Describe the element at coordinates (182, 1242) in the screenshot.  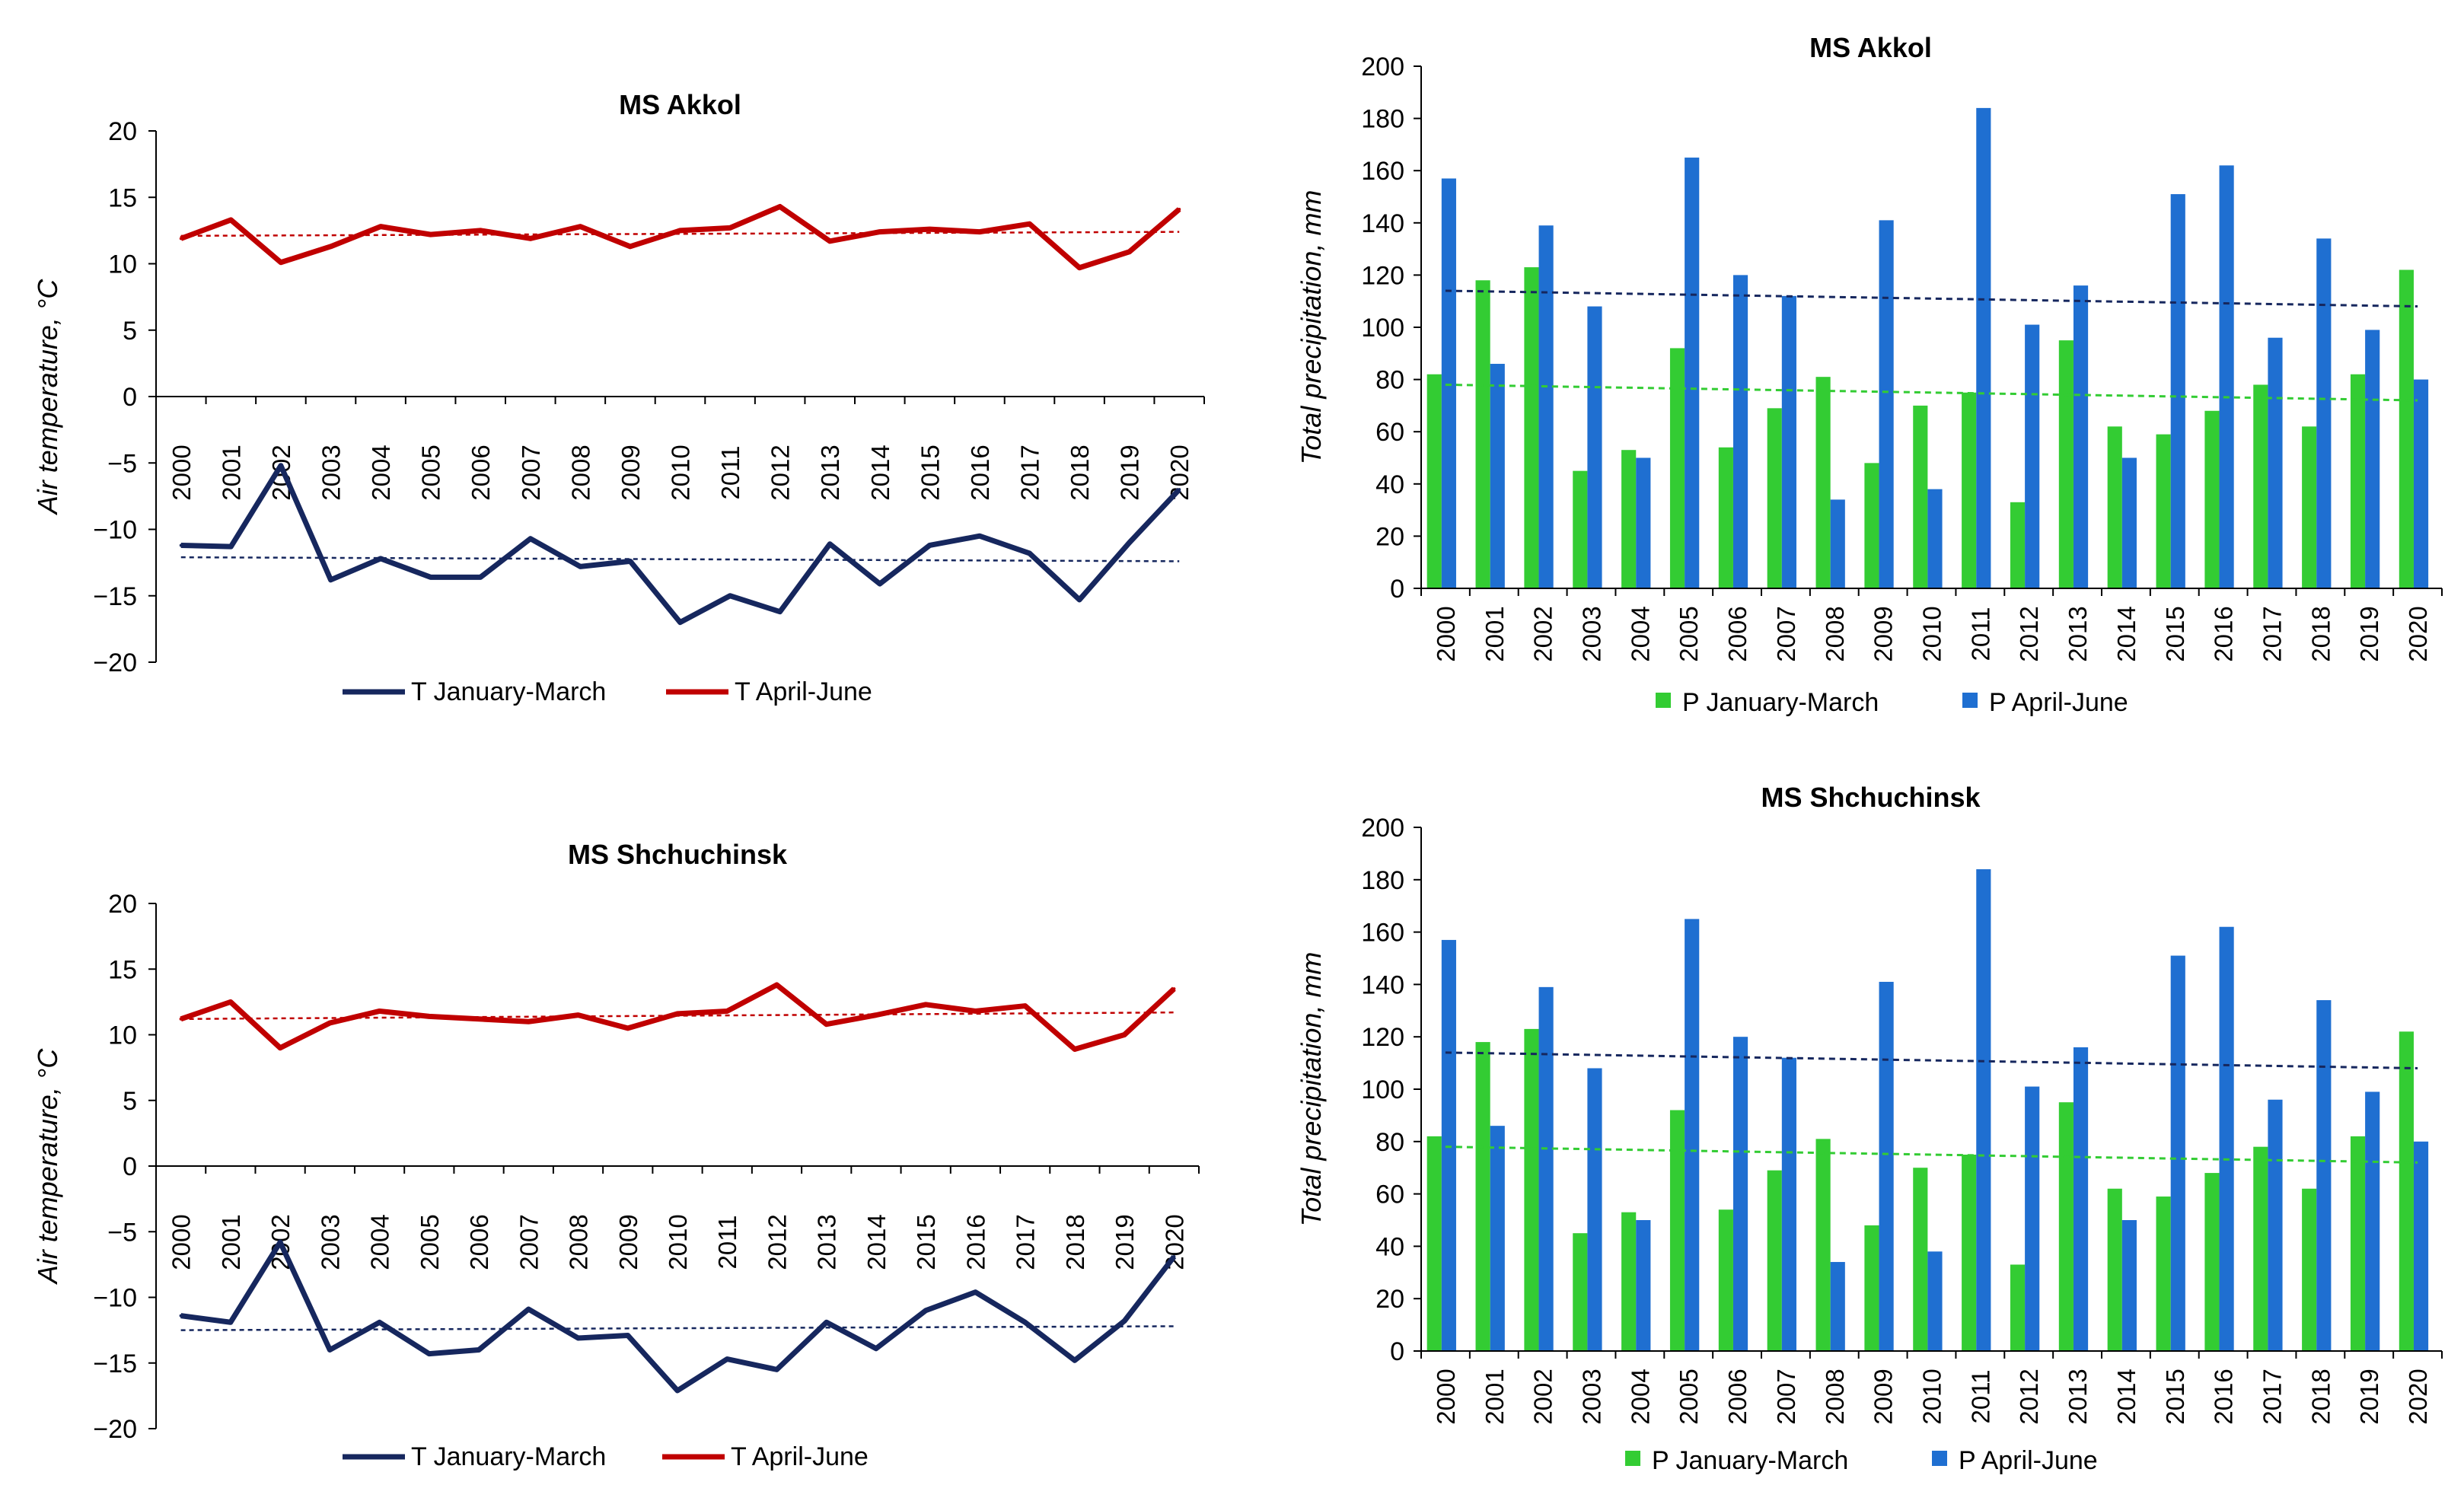
I see `x-tick-label: 2000` at that location.